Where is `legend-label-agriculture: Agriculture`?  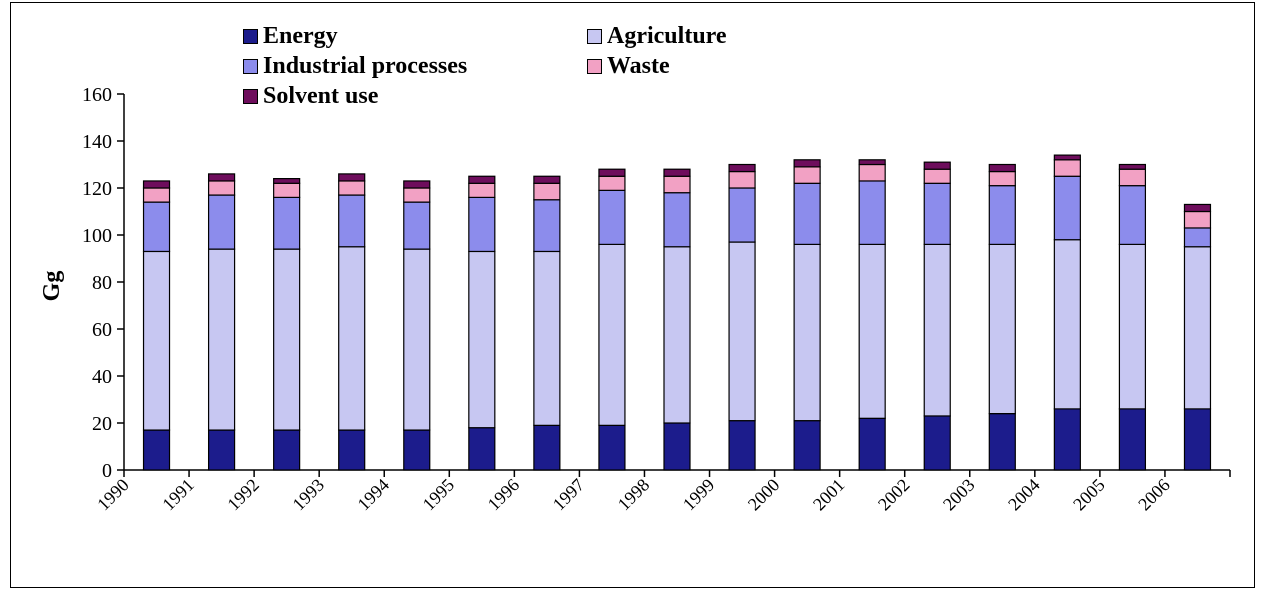 legend-label-agriculture: Agriculture is located at coordinates (667, 36).